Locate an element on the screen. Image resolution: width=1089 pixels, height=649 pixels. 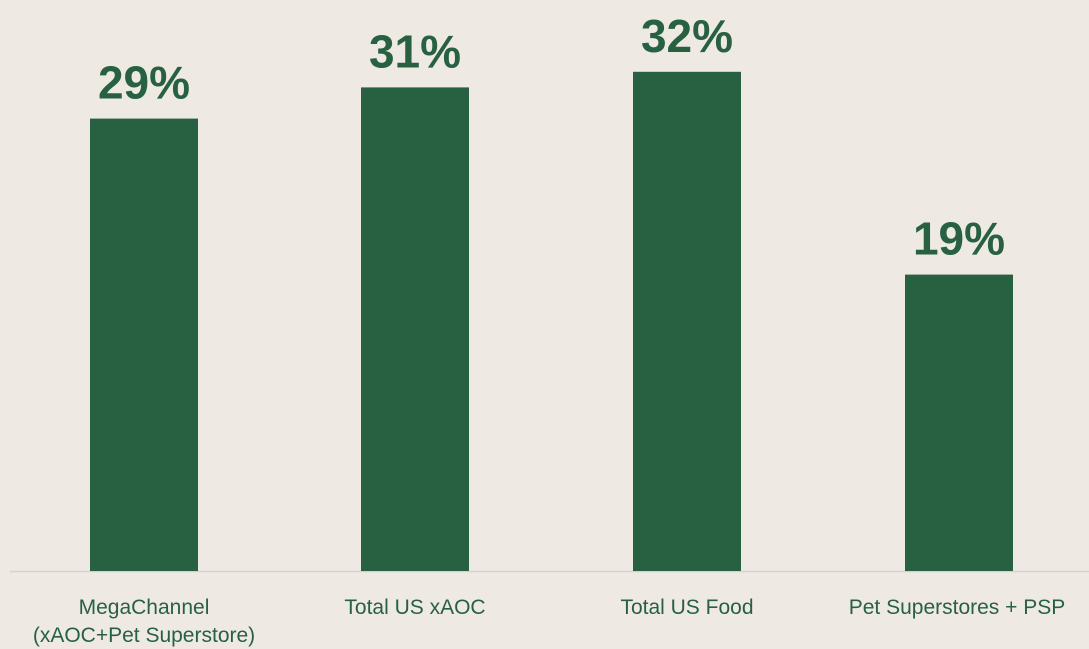
x-tick-label: MegaChannel (xAOC+Pet Superstore) is located at coordinates (144, 621).